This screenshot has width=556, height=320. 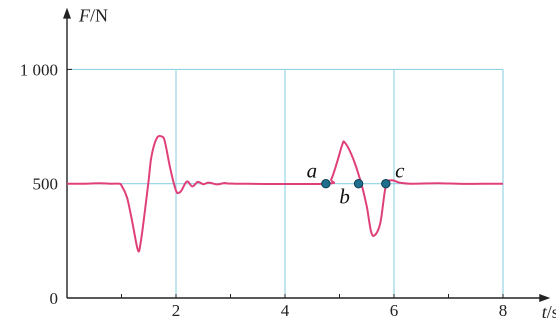 I want to click on y-axis-arrow, so click(x=67, y=13).